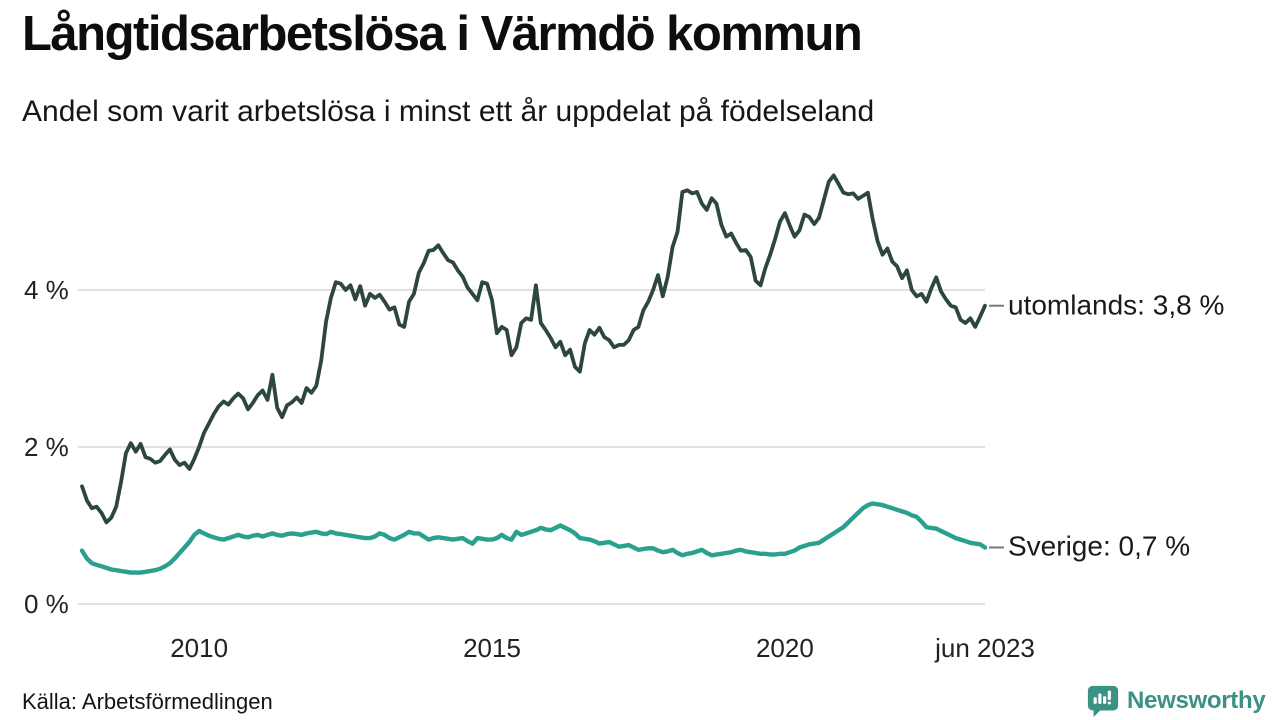 The image size is (1280, 720). I want to click on newsworthy-wordmark: Newsworthy, so click(1196, 700).